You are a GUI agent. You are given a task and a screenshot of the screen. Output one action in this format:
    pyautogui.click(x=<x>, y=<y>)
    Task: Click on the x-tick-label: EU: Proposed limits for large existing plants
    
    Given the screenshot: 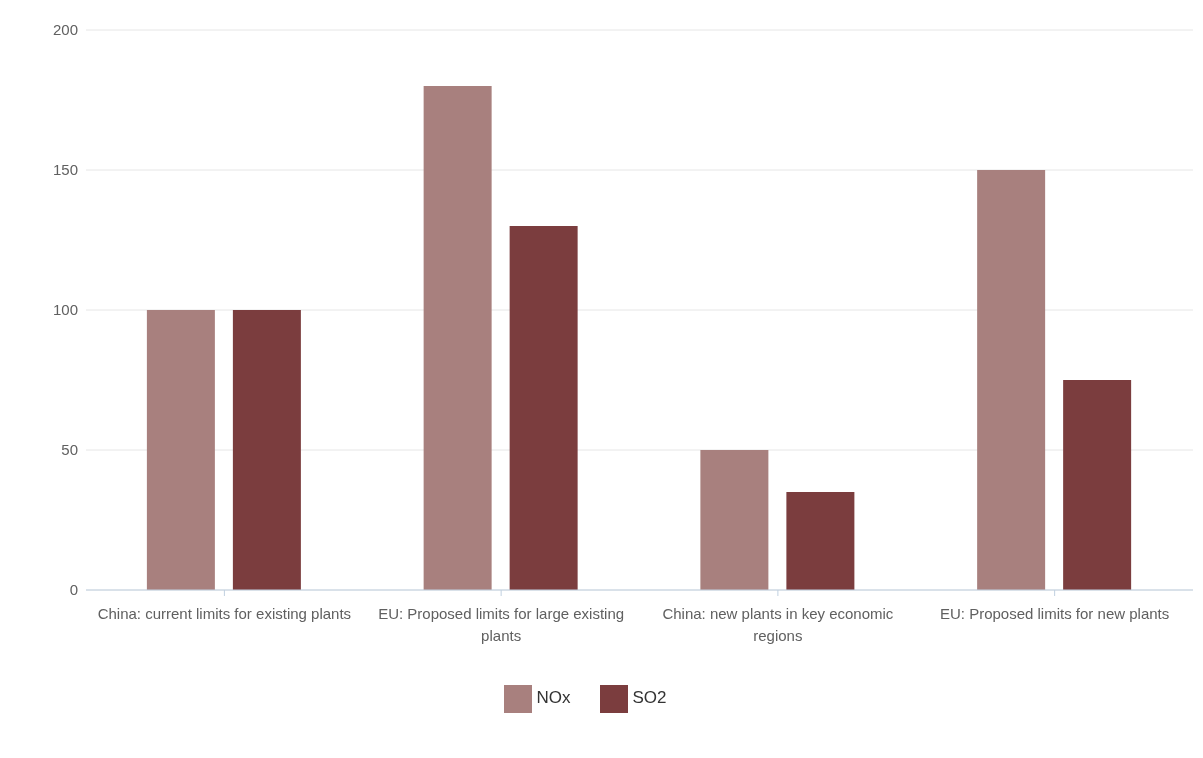 What is the action you would take?
    pyautogui.click(x=501, y=624)
    